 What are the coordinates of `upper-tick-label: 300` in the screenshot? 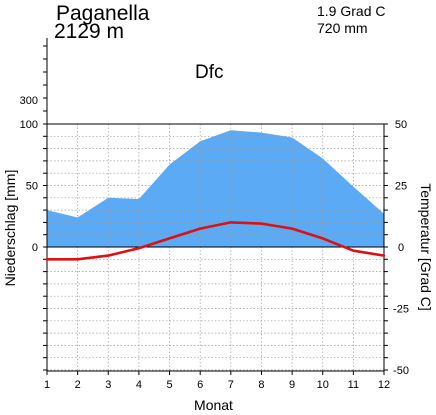 It's located at (29, 101).